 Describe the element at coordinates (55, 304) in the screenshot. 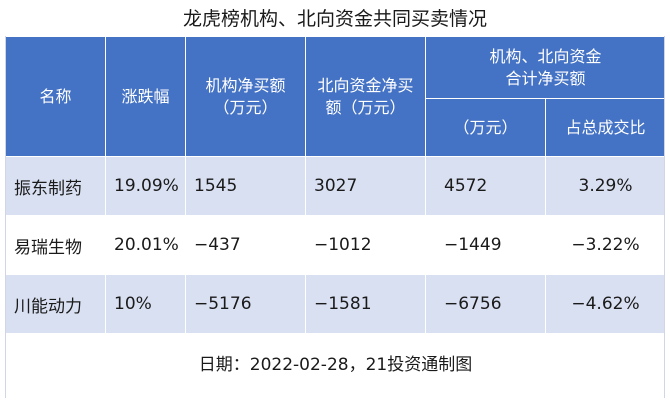

I see `cell-name: 川能动力` at that location.